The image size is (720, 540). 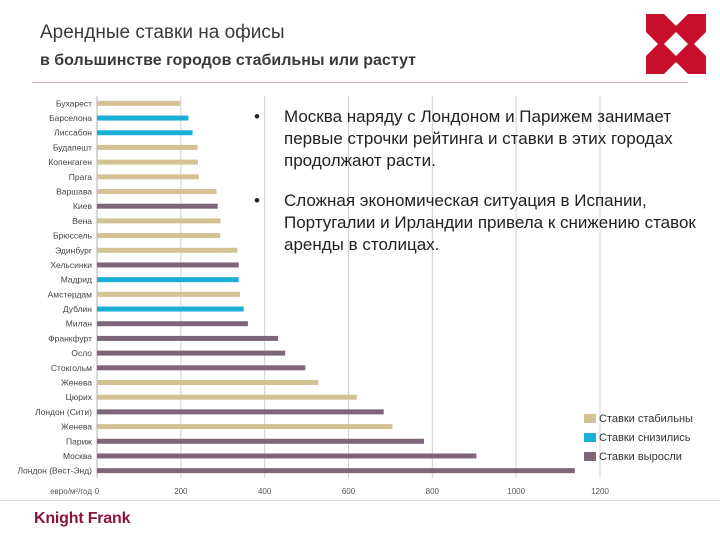 What do you see at coordinates (70, 338) in the screenshot?
I see `category-label: Франкфурт` at bounding box center [70, 338].